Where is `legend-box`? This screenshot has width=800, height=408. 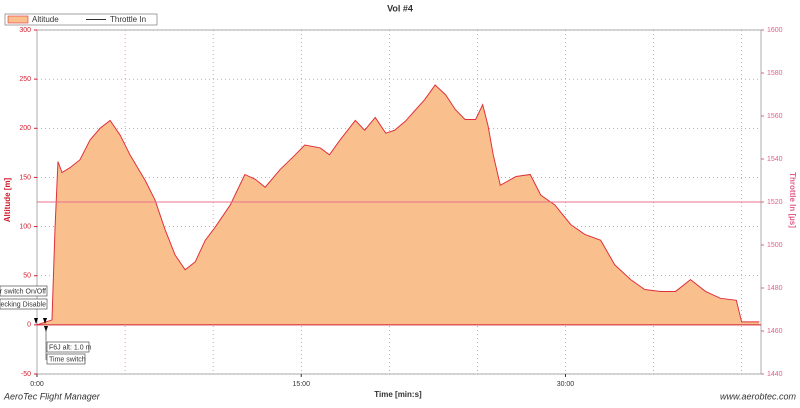 legend-box is located at coordinates (81, 19).